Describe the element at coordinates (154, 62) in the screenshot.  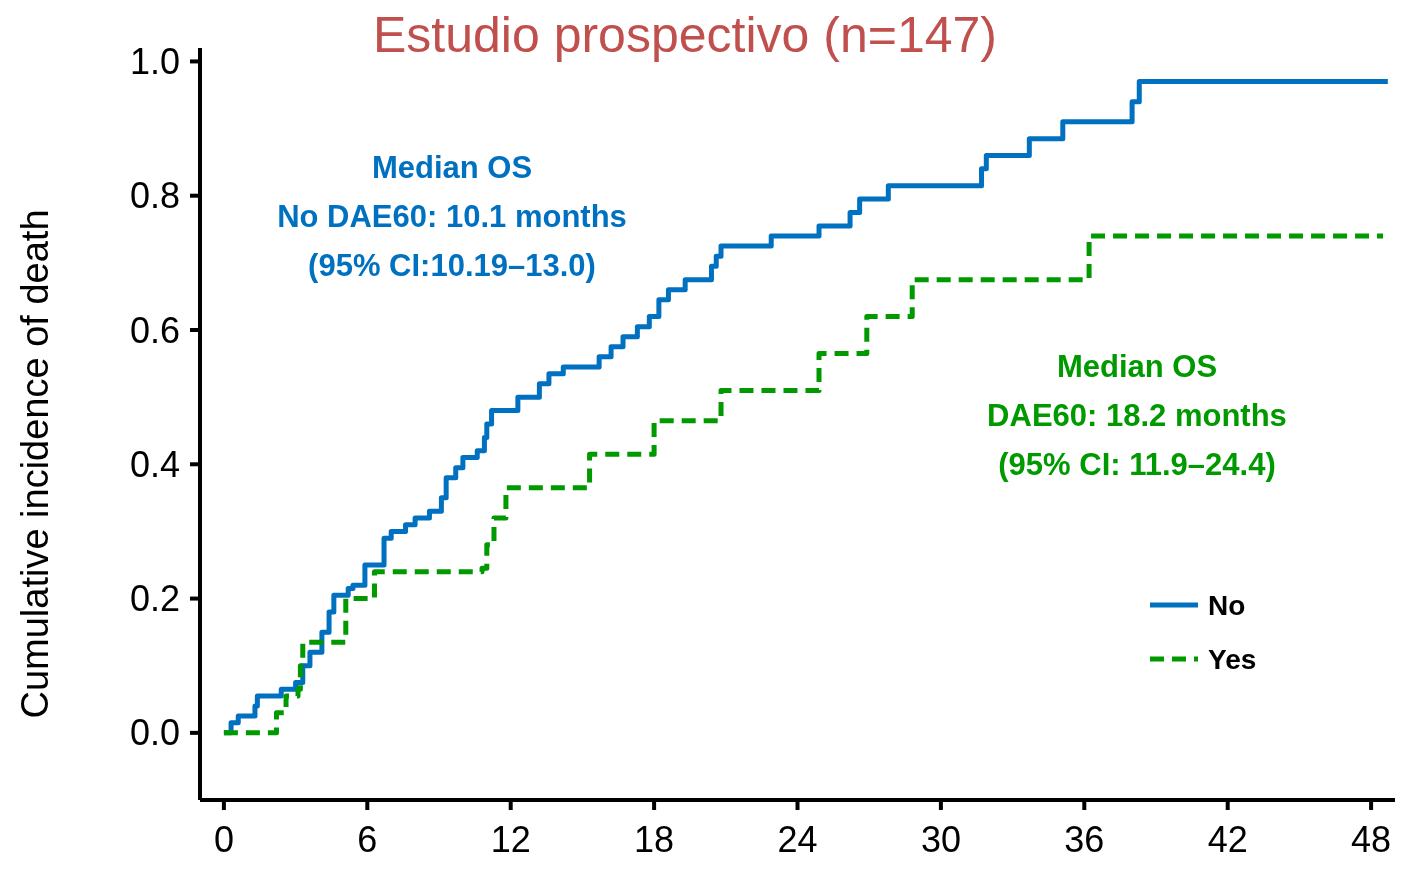
I see `y-tick-label: 1.0` at that location.